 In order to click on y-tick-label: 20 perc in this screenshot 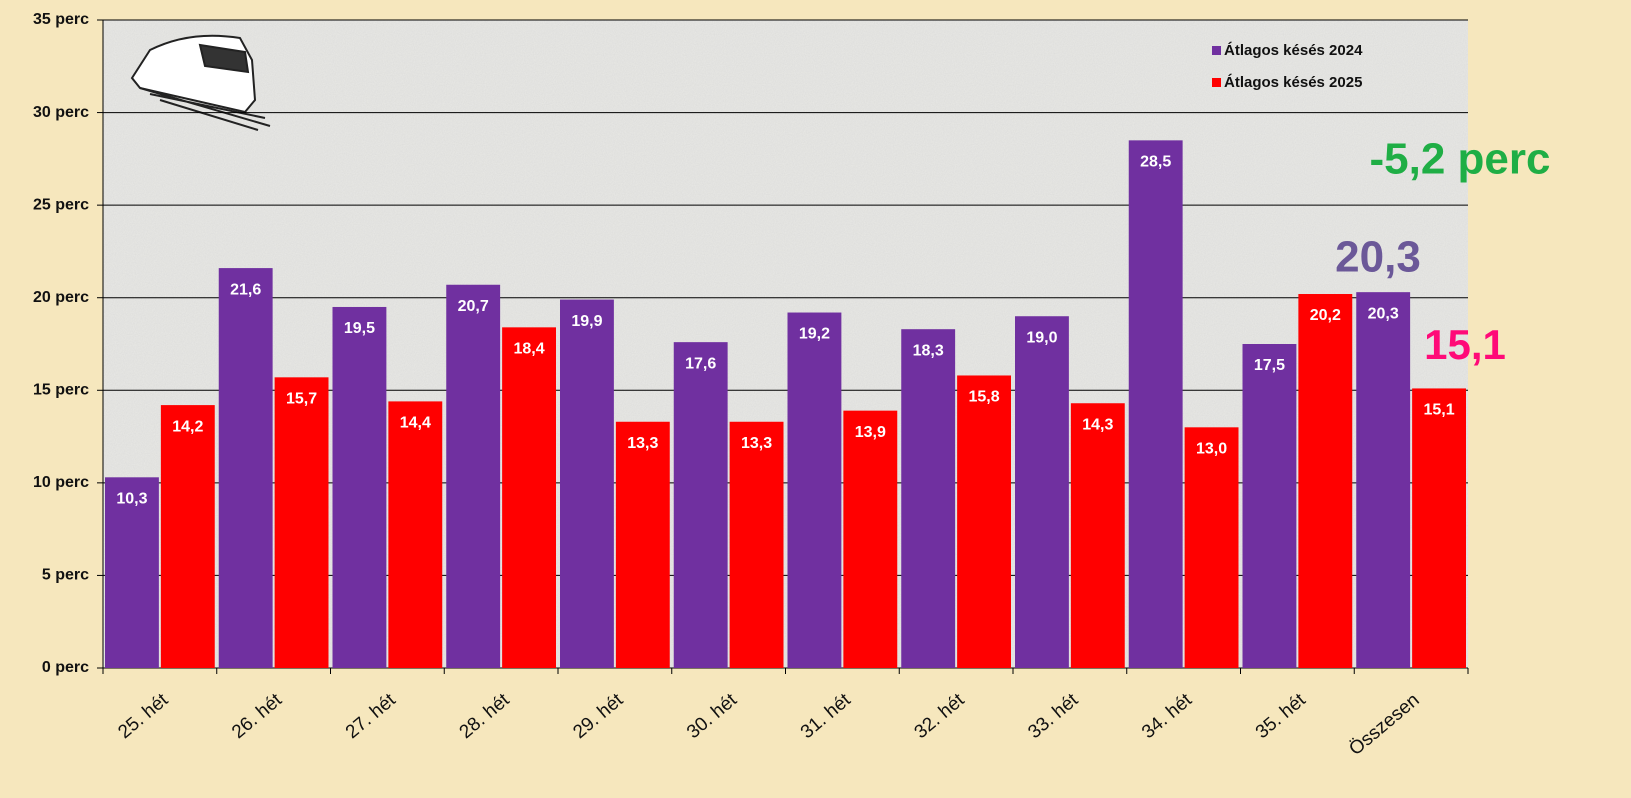, I will do `click(61, 297)`.